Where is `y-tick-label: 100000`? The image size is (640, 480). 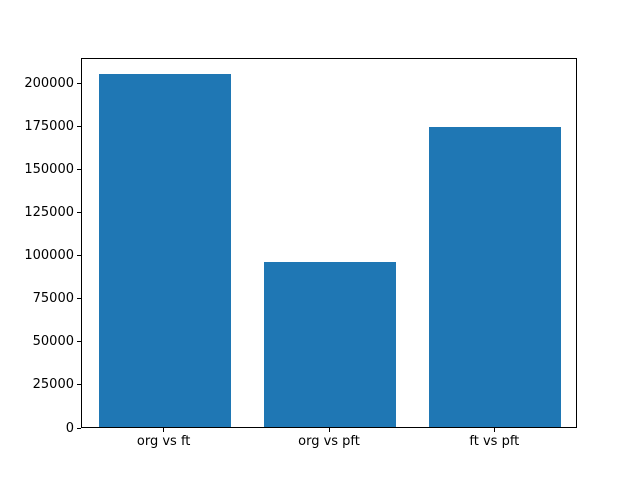 y-tick-label: 100000 is located at coordinates (49, 256).